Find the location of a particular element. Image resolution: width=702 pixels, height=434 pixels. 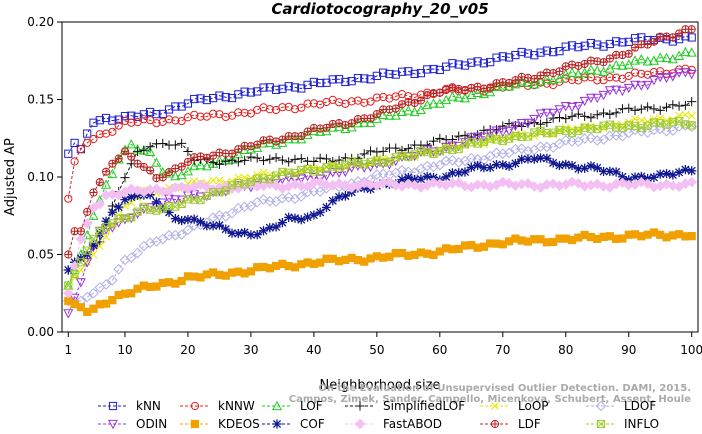

x-tick-label: 60 is located at coordinates (439, 350).